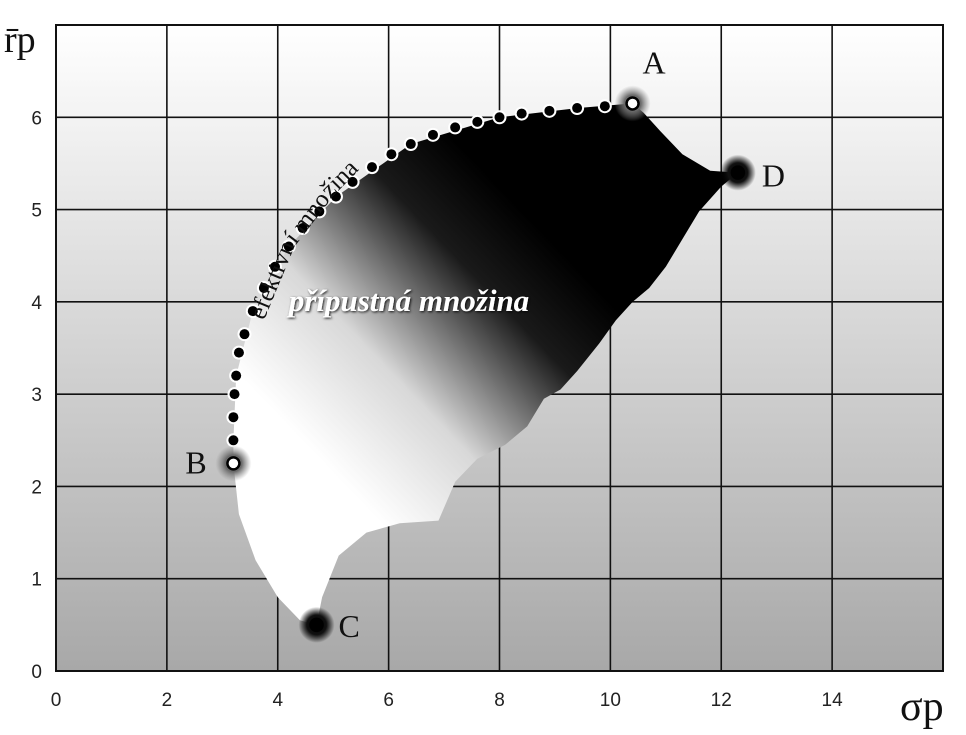 Image resolution: width=966 pixels, height=735 pixels. What do you see at coordinates (20, 40) in the screenshot?
I see `y-axis-label: r̄p` at bounding box center [20, 40].